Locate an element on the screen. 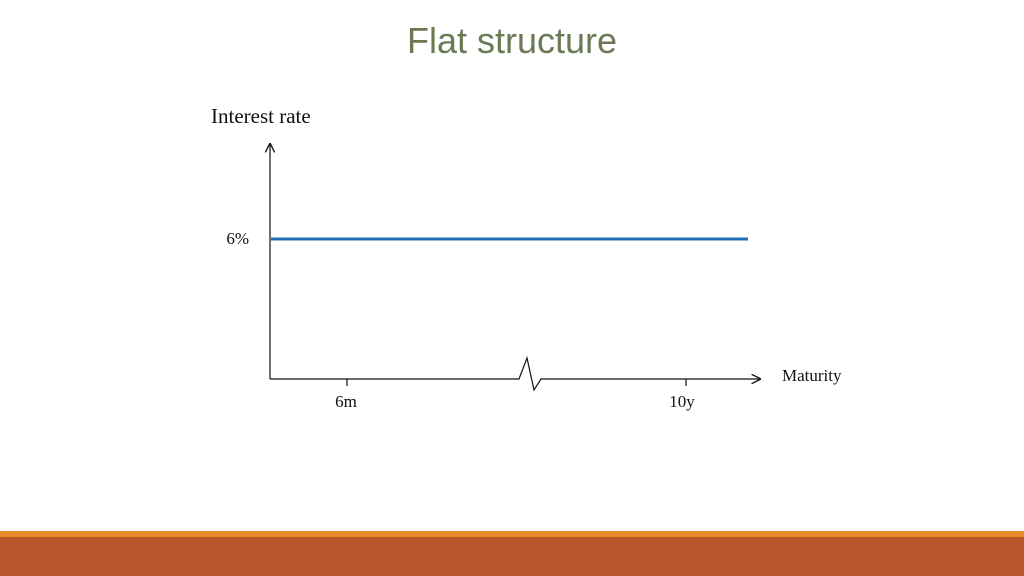 This screenshot has height=576, width=1024. y-tick-label: 6% is located at coordinates (237, 238).